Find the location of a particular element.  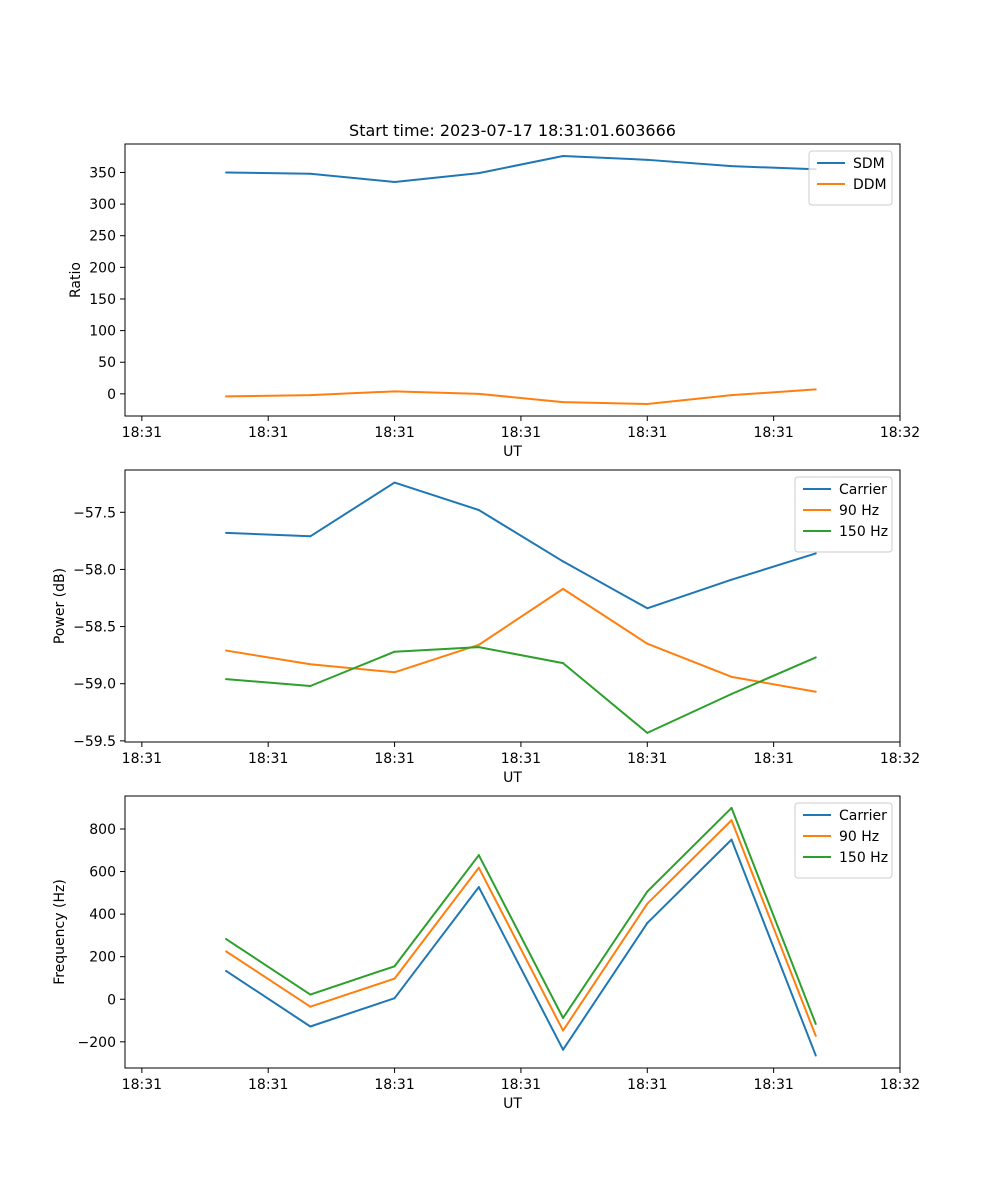

legend-label: SDM is located at coordinates (869, 164).